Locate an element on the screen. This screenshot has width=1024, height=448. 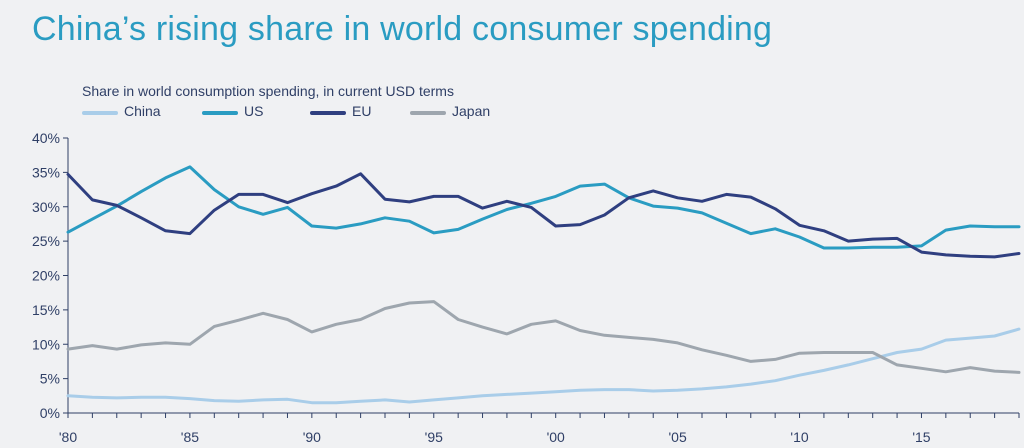
legend-label-china: China is located at coordinates (142, 111).